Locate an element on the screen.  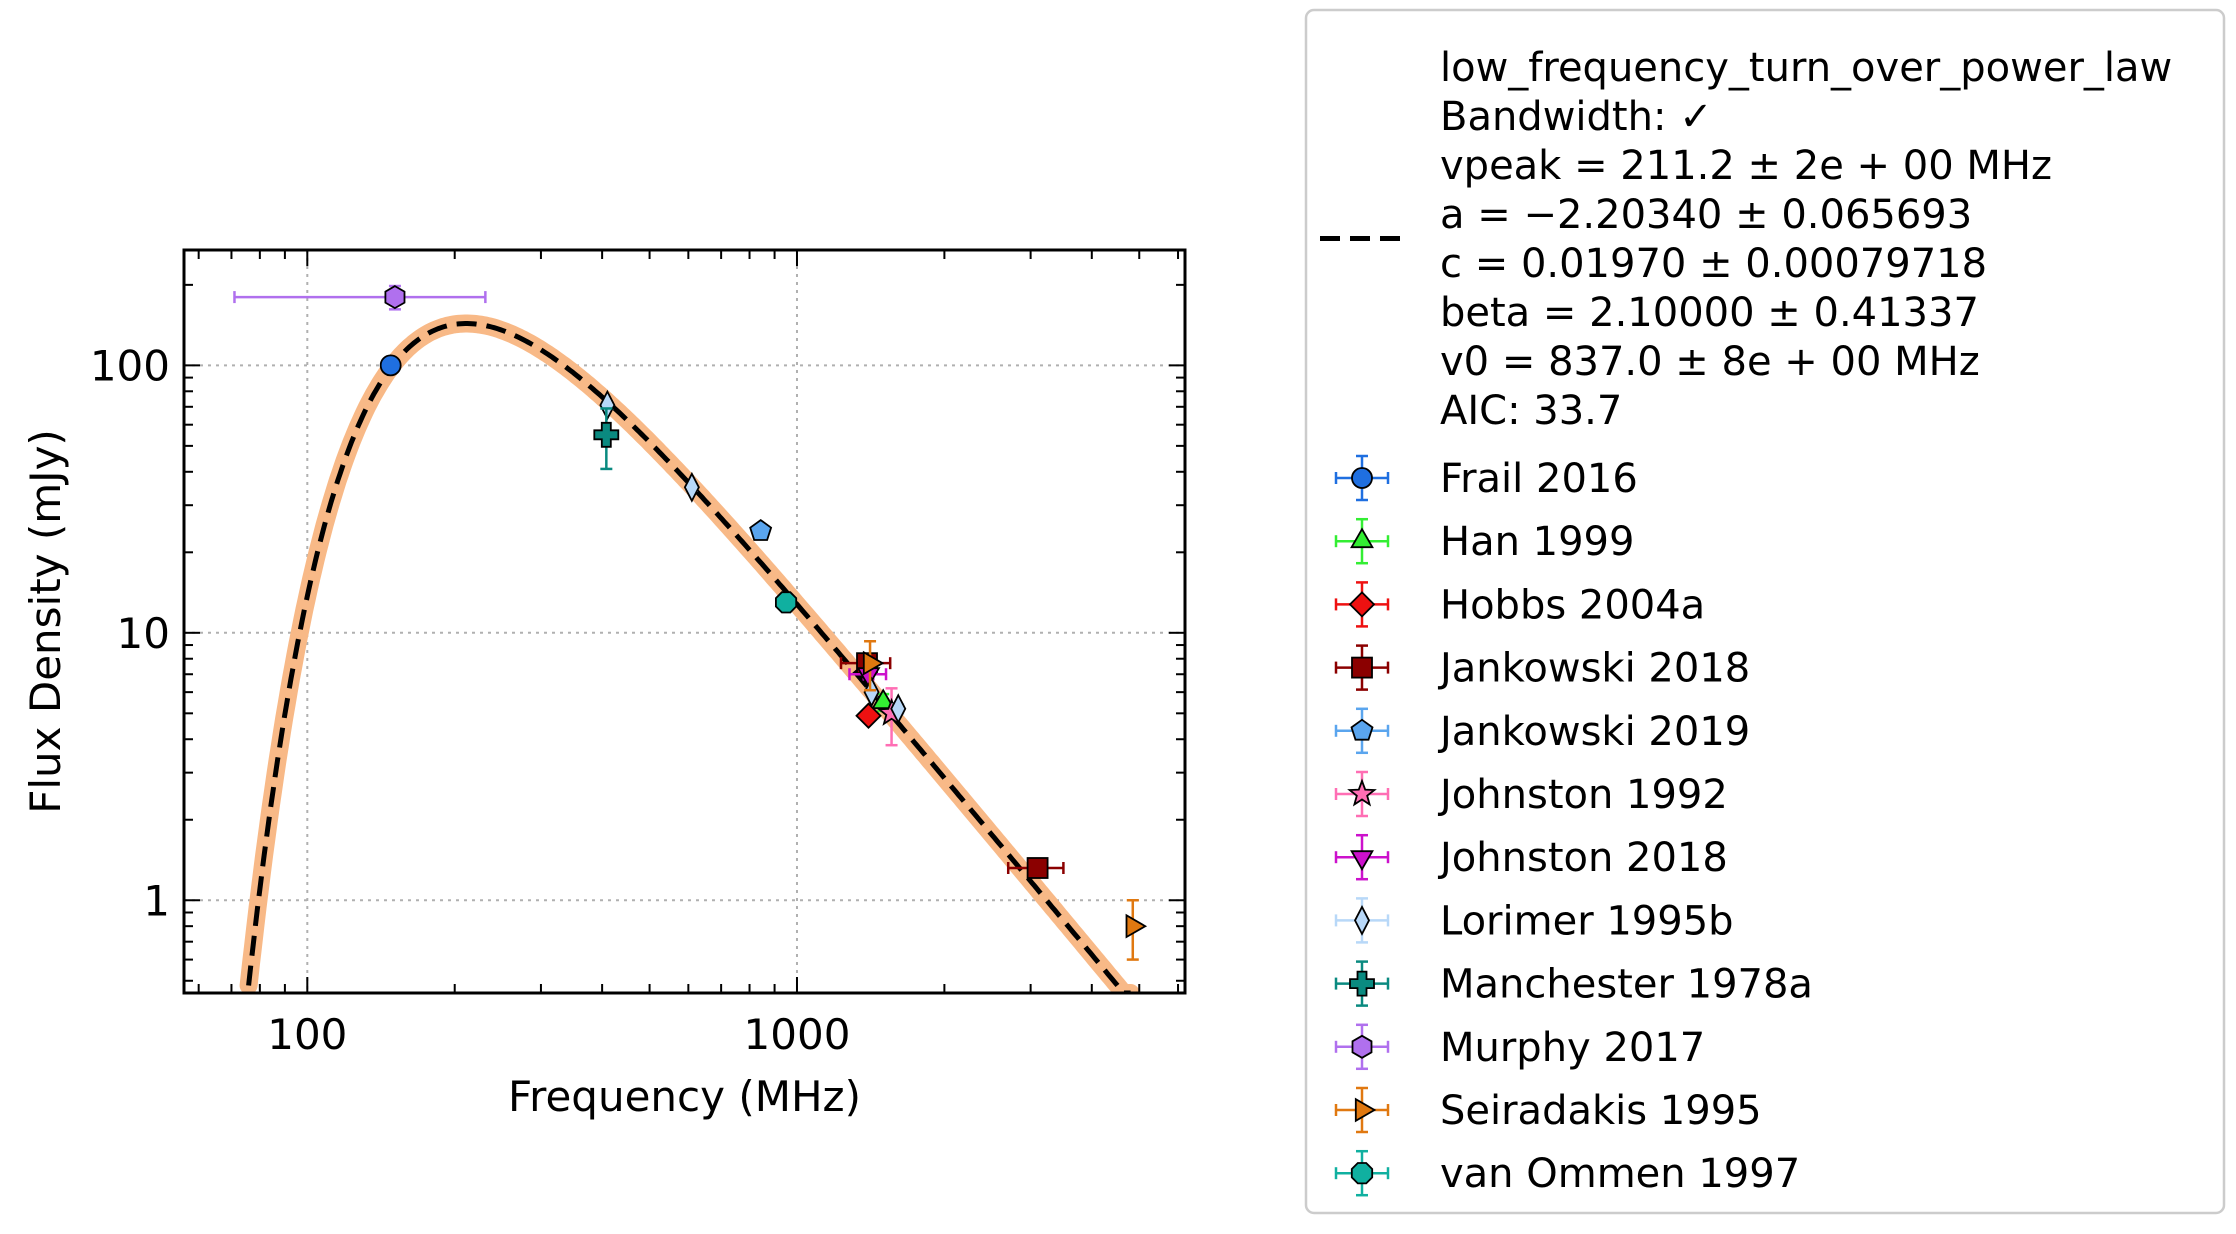
fit-legend-text: c = 0.01970 ± 0.00079718 is located at coordinates (1713, 264).